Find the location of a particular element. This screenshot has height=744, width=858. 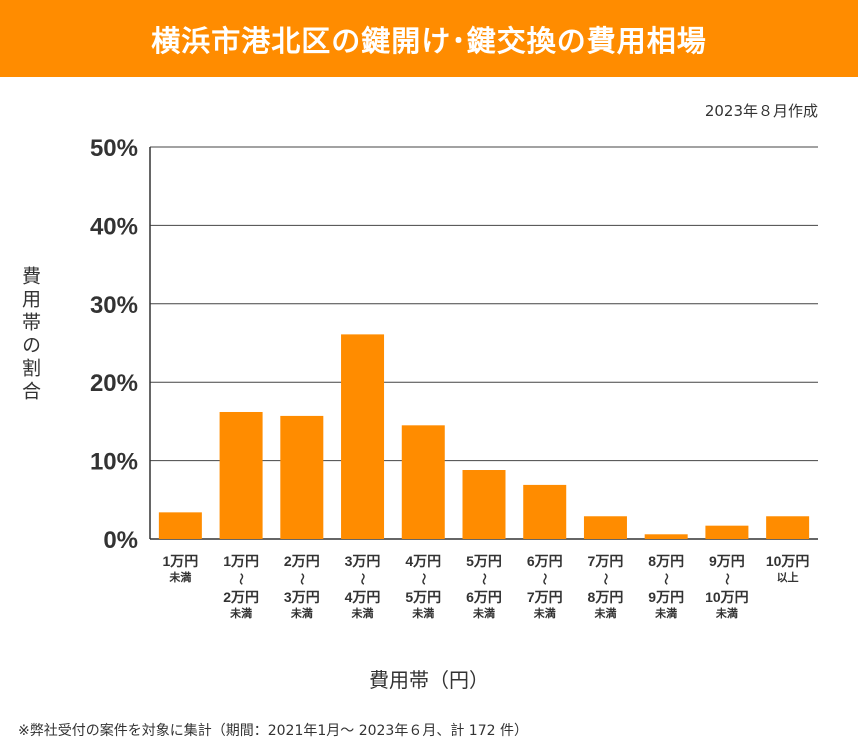

y-tick-label: 40% is located at coordinates (114, 226).